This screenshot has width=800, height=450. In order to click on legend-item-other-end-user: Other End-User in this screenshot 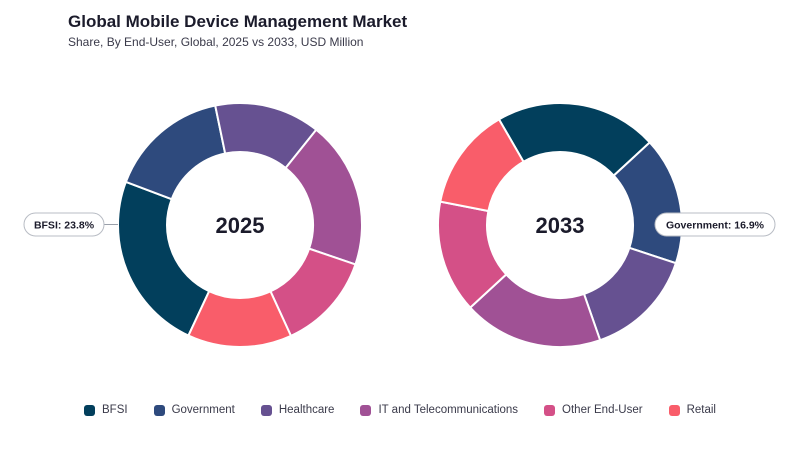, I will do `click(593, 410)`.